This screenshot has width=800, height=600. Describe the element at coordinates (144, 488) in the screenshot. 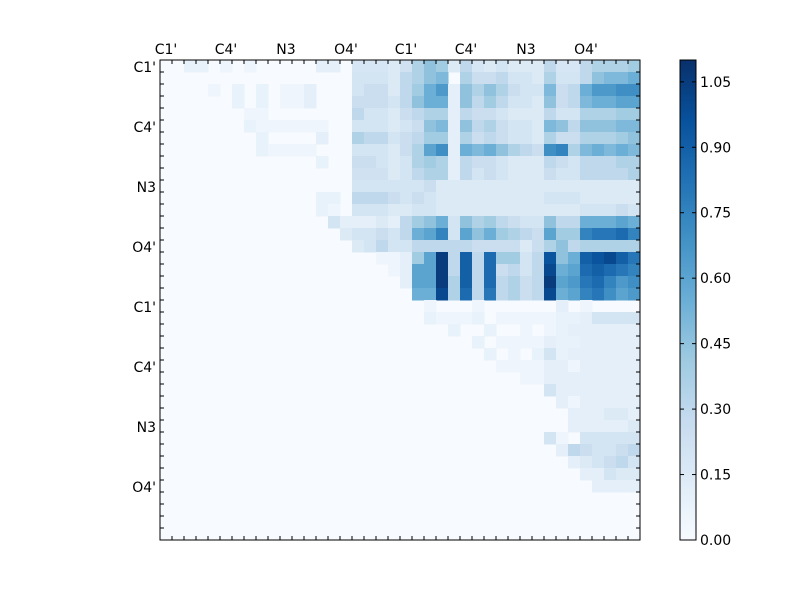

I see `y-tick-label: O4'` at that location.